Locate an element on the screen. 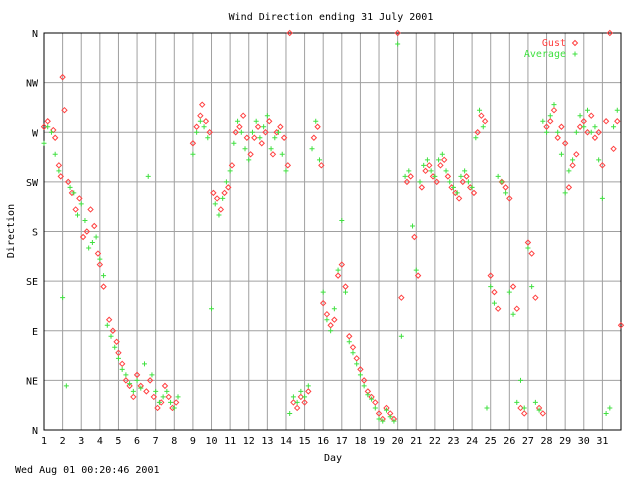 Image resolution: width=640 pixels, height=480 pixels. y-tick-label: NW is located at coordinates (32, 84).